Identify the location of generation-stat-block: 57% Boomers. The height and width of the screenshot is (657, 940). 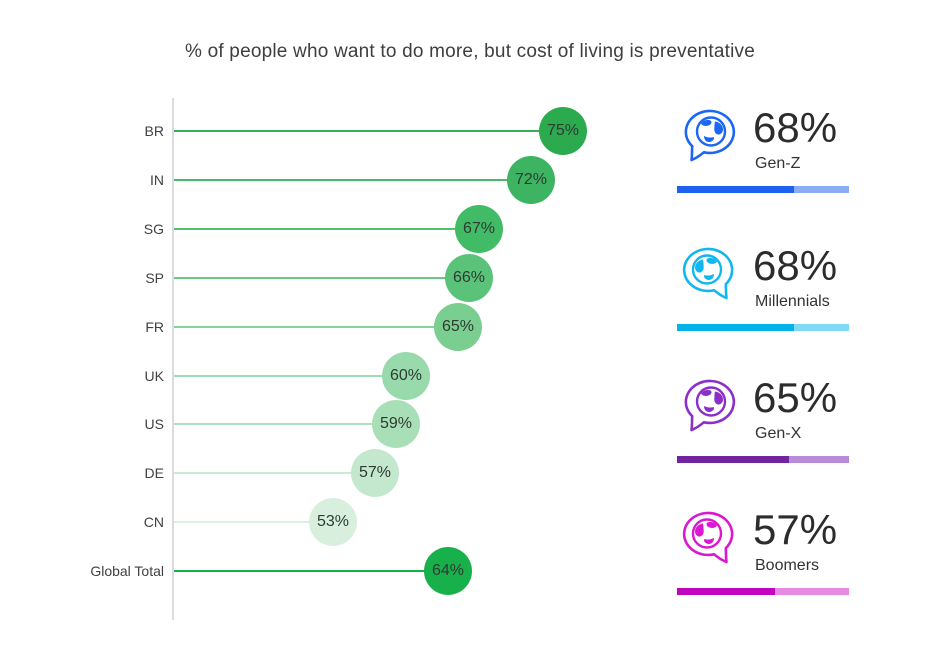
(763, 552).